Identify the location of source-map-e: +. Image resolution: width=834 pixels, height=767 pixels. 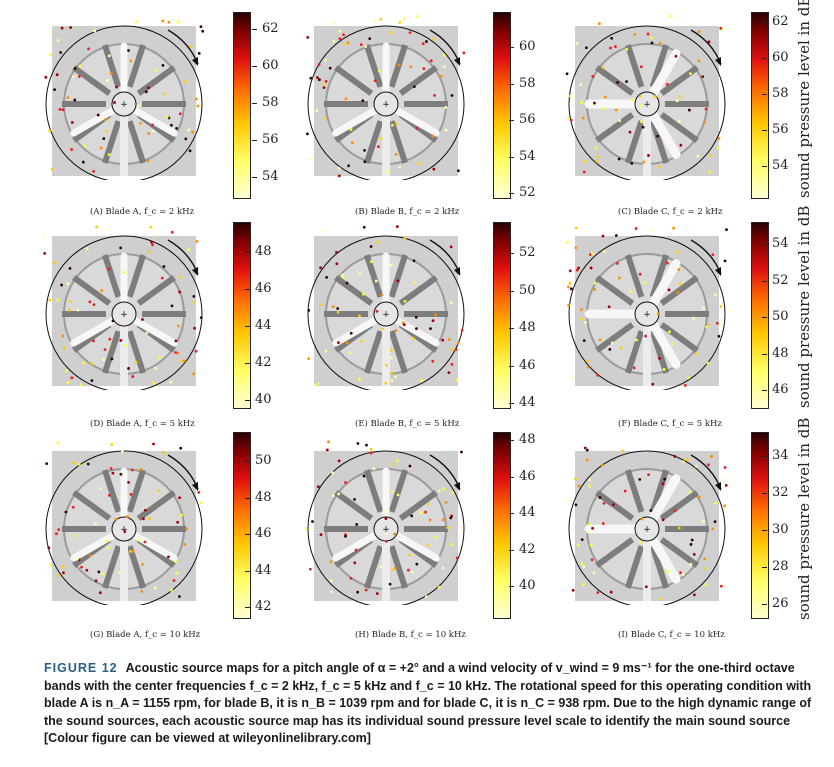
(386, 306).